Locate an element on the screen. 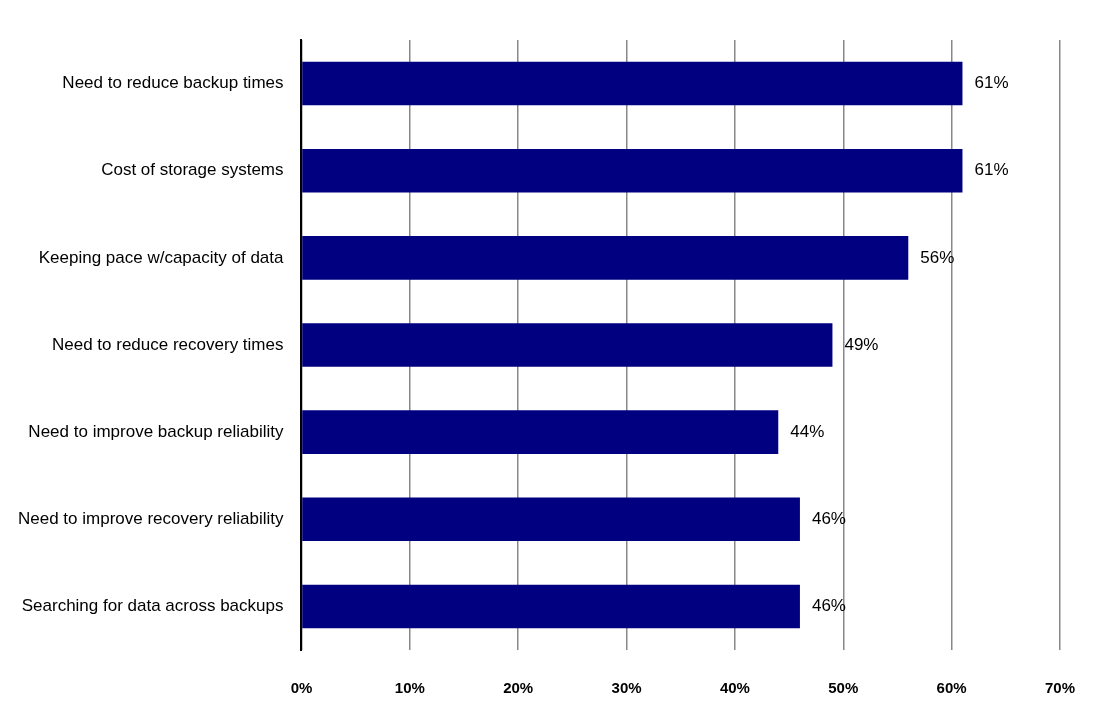  x-tick-label: 60% is located at coordinates (951, 688).